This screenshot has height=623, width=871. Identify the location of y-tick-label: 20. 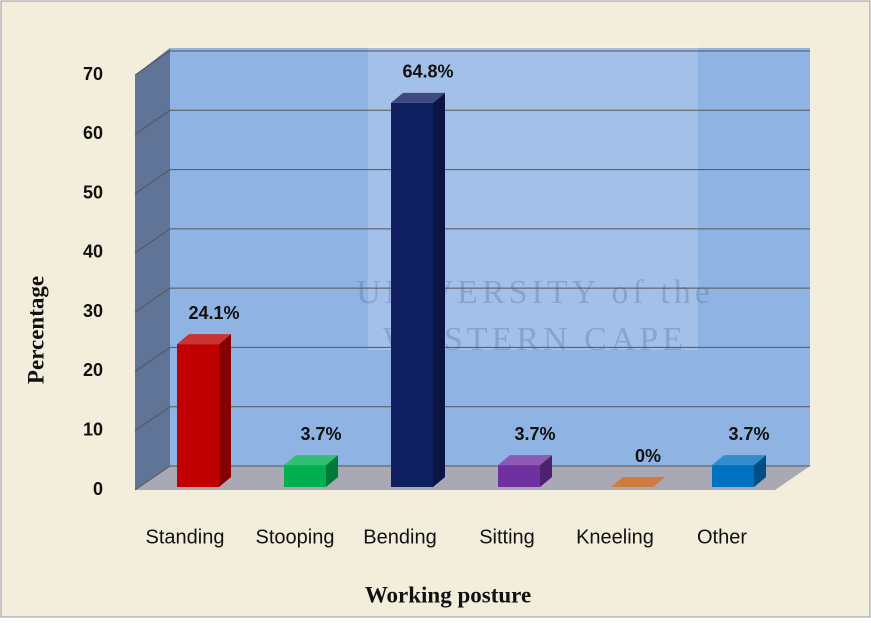
(93, 370).